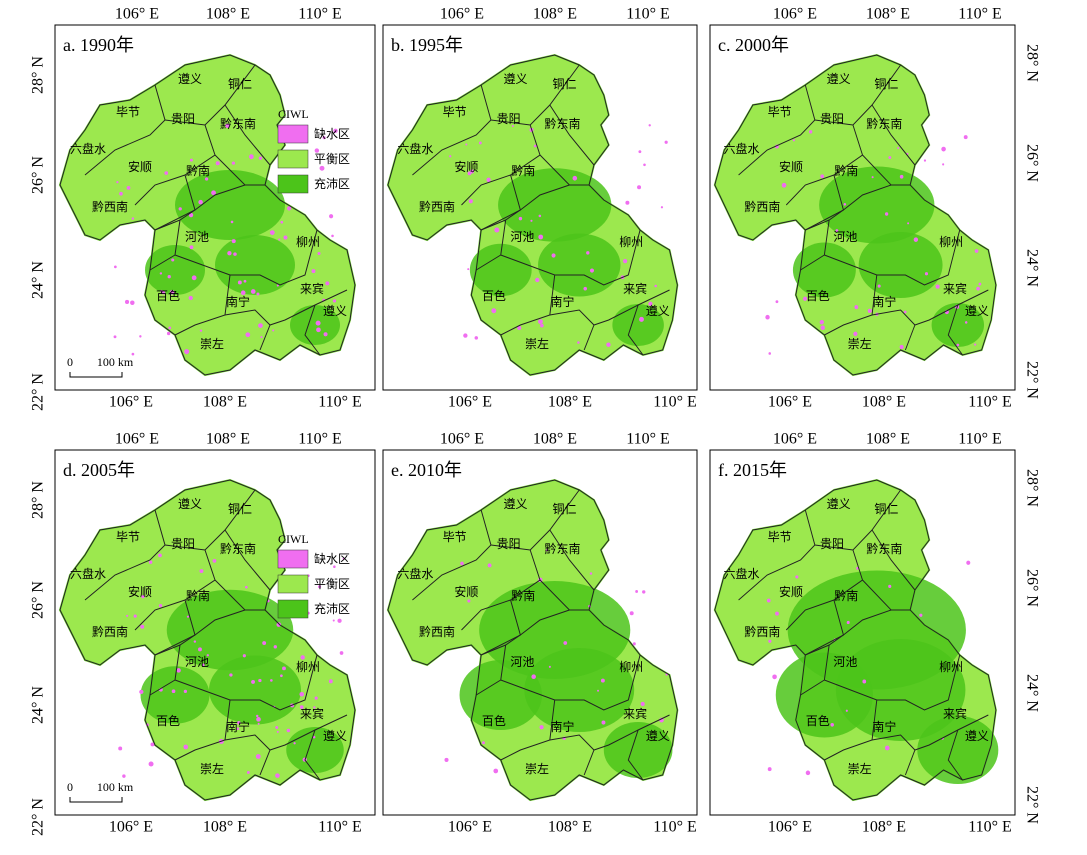  Describe the element at coordinates (38, 280) in the screenshot. I see `y-tick-label: 24° N` at that location.